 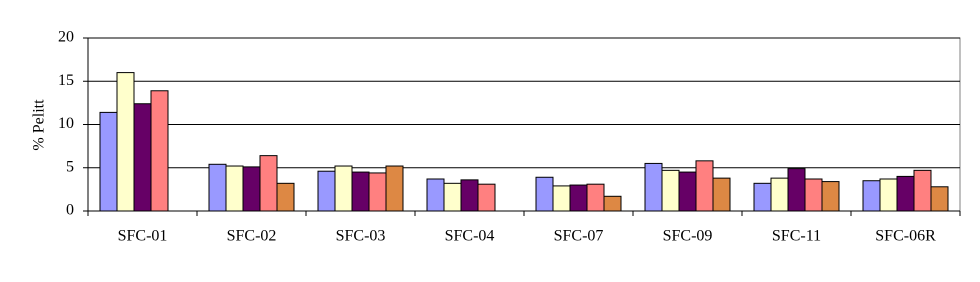 What do you see at coordinates (66, 37) in the screenshot?
I see `y-tick-label: 20` at bounding box center [66, 37].